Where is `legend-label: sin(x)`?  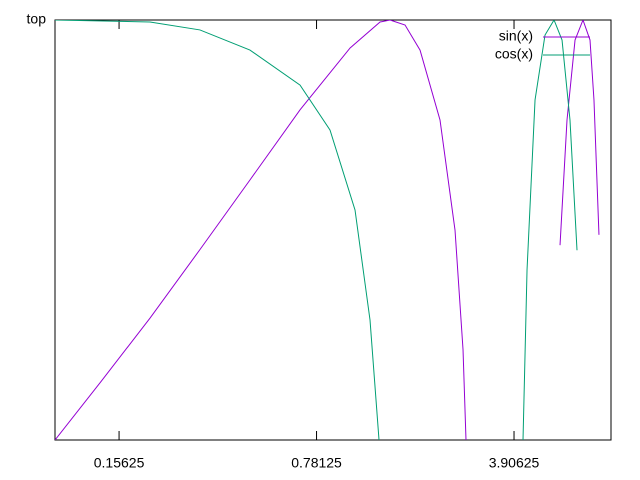
legend-label: sin(x) is located at coordinates (516, 36).